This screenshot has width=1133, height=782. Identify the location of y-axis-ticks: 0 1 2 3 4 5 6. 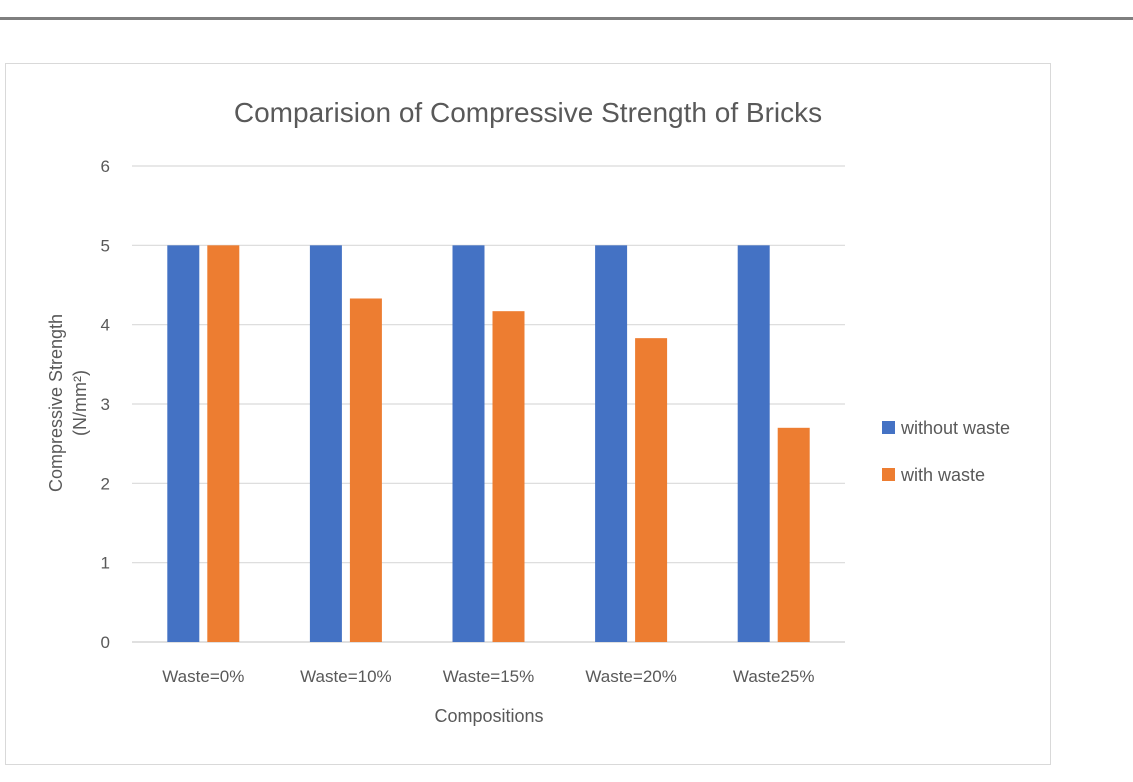
(105, 404).